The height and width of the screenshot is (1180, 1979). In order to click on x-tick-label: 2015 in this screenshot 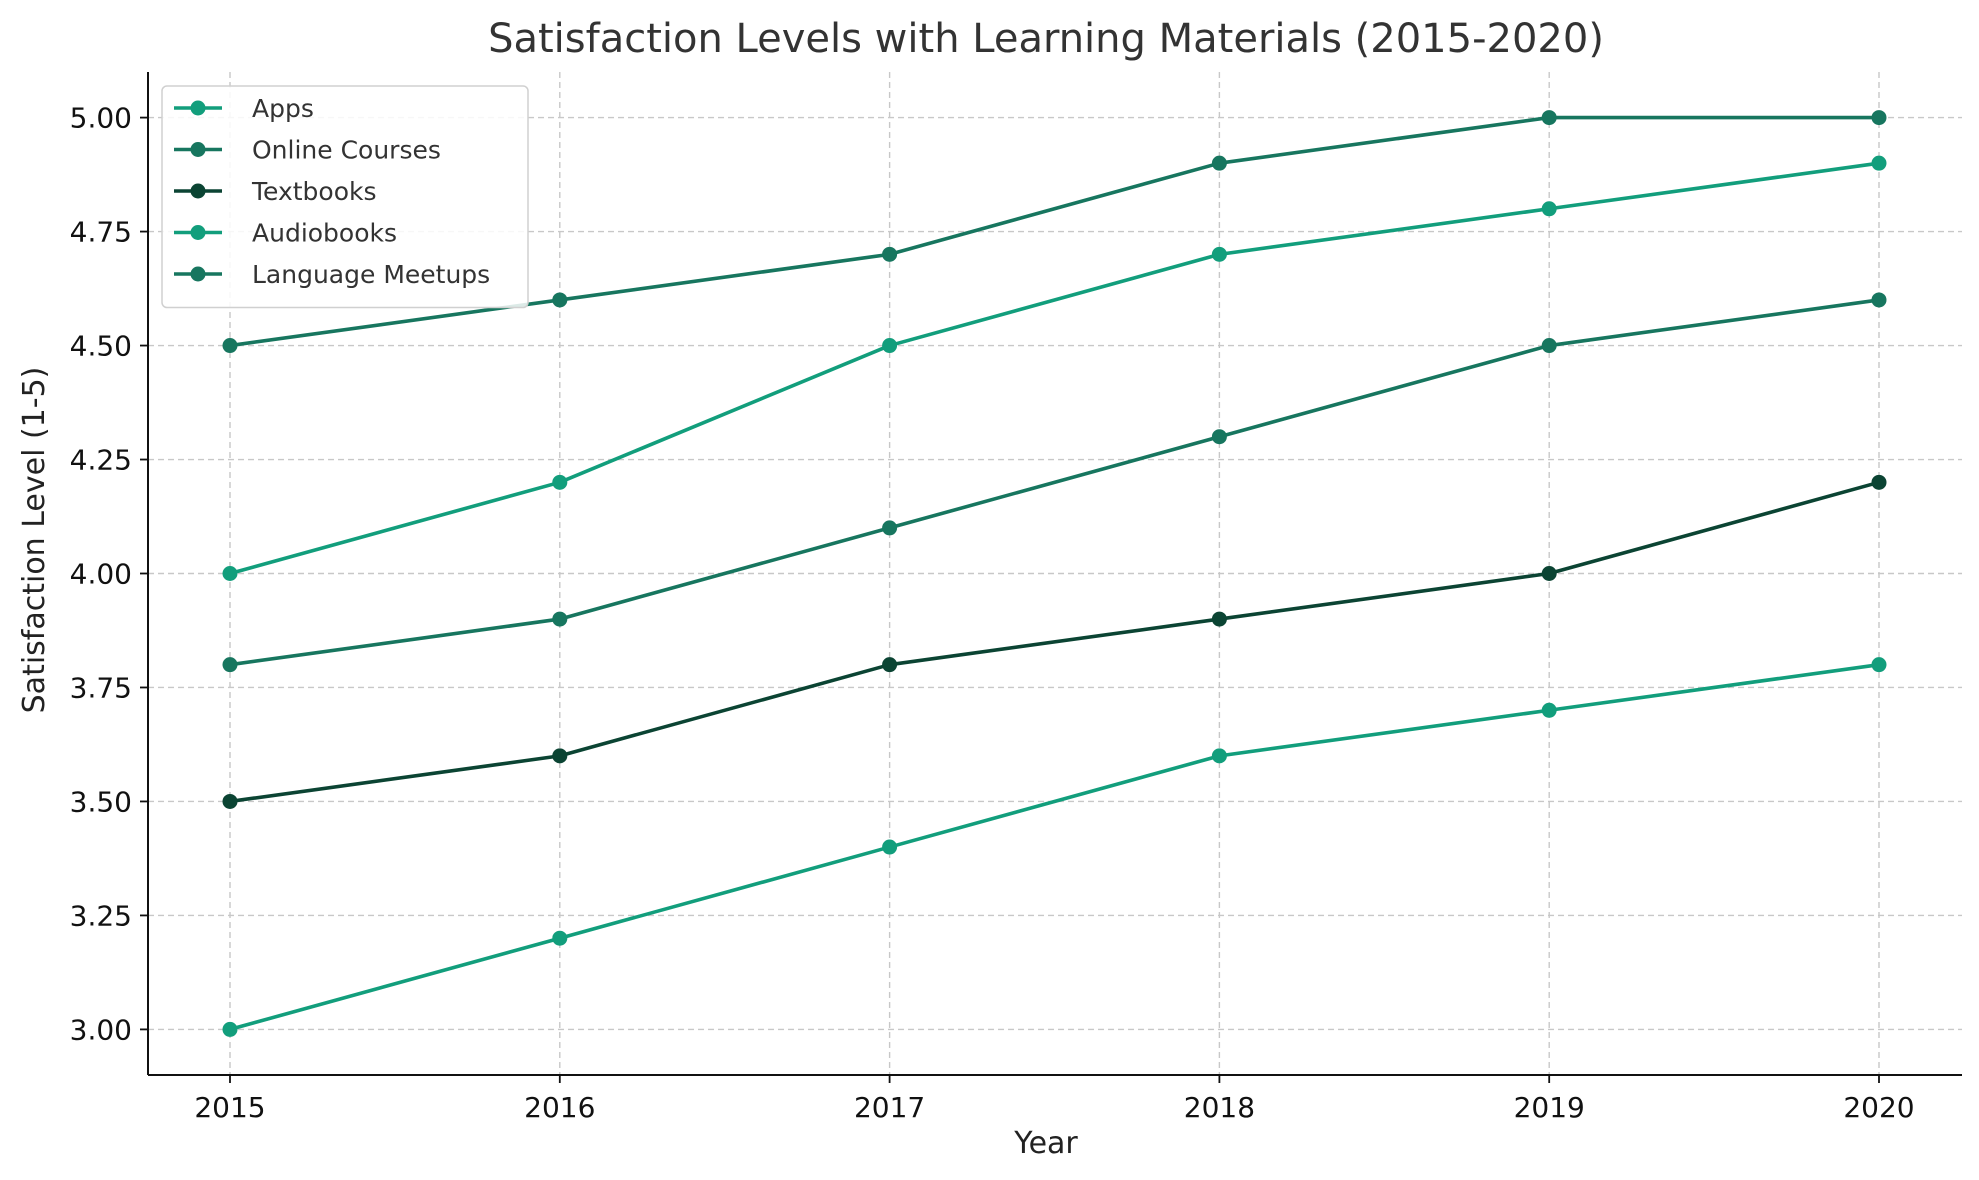, I will do `click(229, 1107)`.